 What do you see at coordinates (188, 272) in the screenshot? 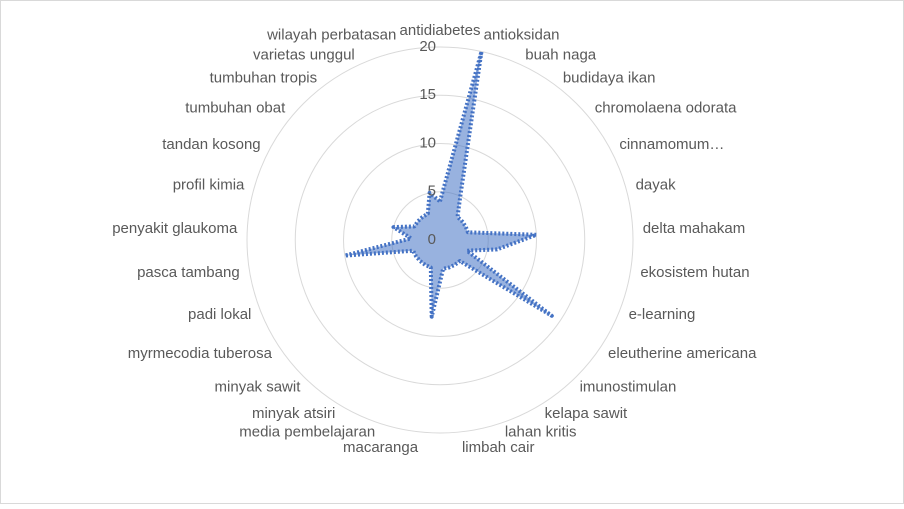
I see `category-label: pasca tambang` at bounding box center [188, 272].